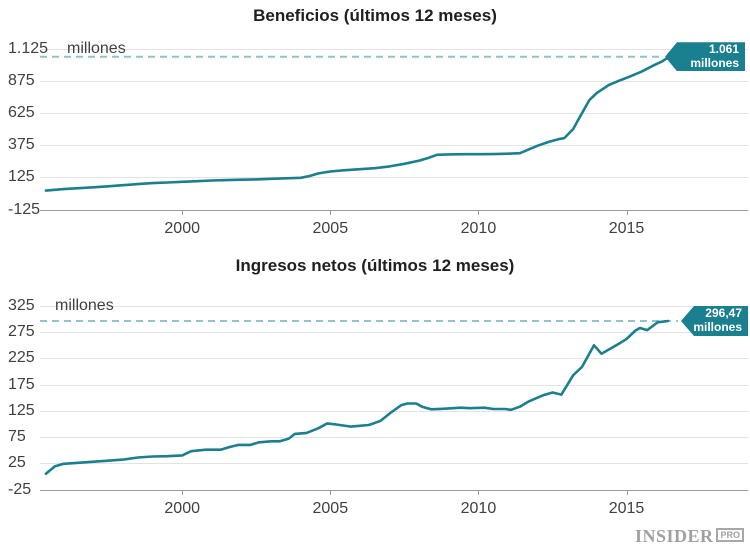 Image resolution: width=750 pixels, height=552 pixels. What do you see at coordinates (21, 384) in the screenshot?
I see `y-tick-label: 175` at bounding box center [21, 384].